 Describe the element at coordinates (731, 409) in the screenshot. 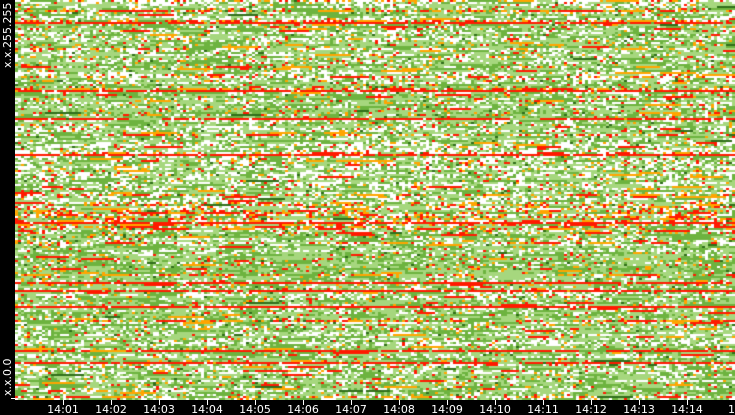

I see `x-tick-label: 14` at that location.